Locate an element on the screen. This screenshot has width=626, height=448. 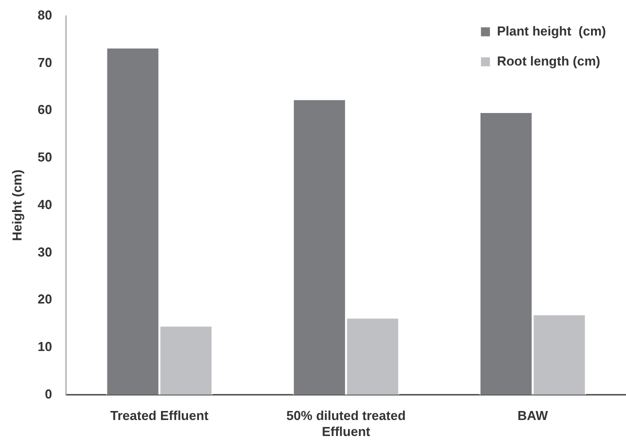
y-tick-label: 40 is located at coordinates (45, 204).